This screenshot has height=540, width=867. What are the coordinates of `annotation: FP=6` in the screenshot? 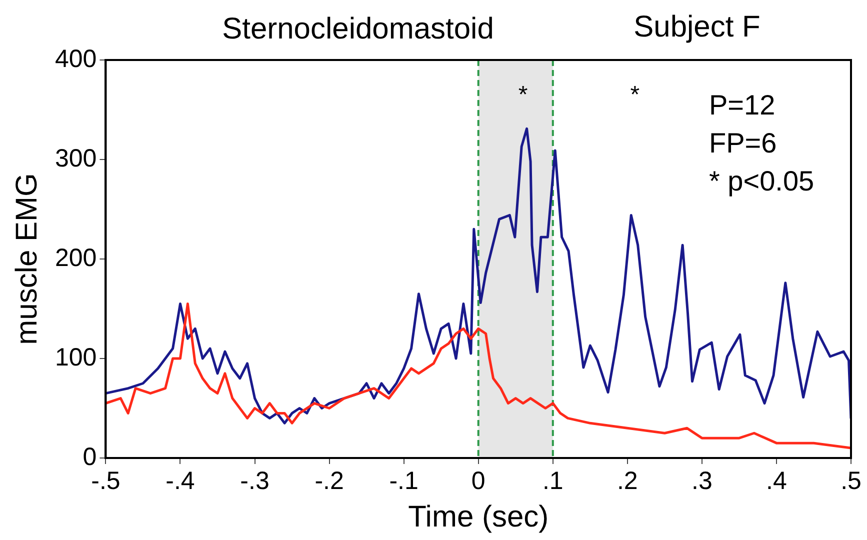 It's located at (743, 143).